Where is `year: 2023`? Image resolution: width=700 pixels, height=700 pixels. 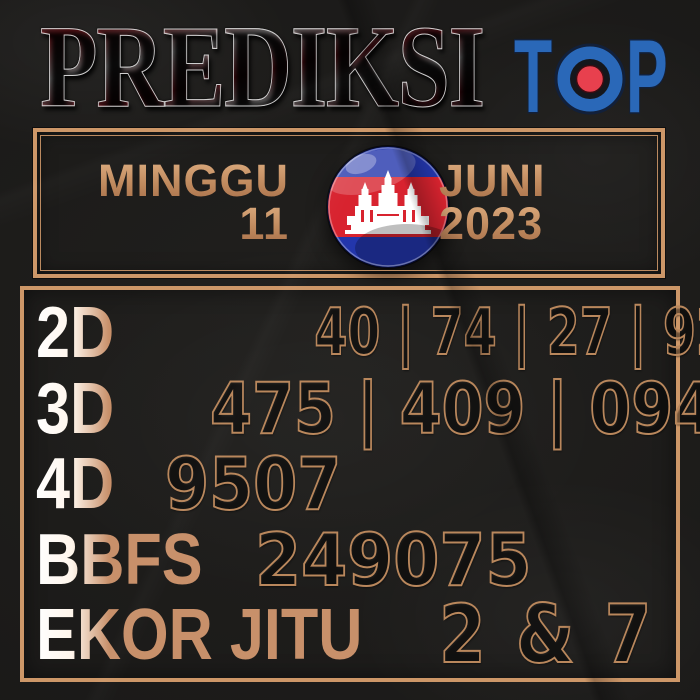
year: 2023 is located at coordinates (491, 223).